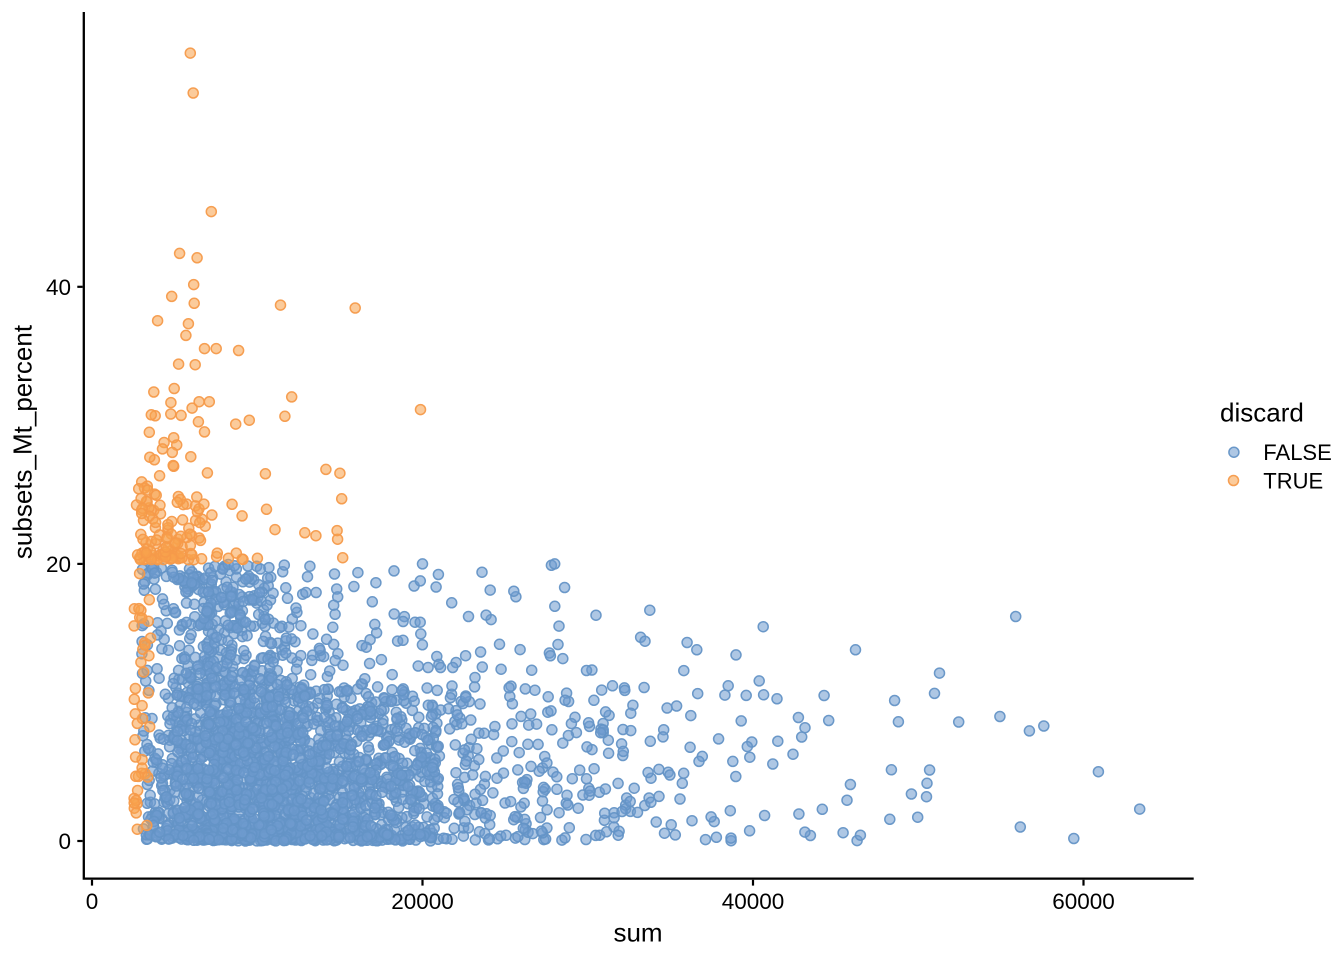 The height and width of the screenshot is (965, 1344). Describe the element at coordinates (1262, 413) in the screenshot. I see `svg-text: discard` at that location.